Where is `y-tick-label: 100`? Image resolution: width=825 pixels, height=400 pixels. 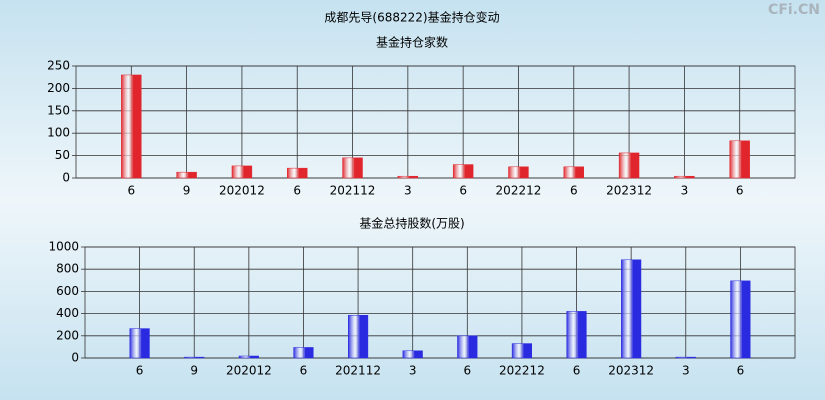
y-tick-label: 100 is located at coordinates (58, 133).